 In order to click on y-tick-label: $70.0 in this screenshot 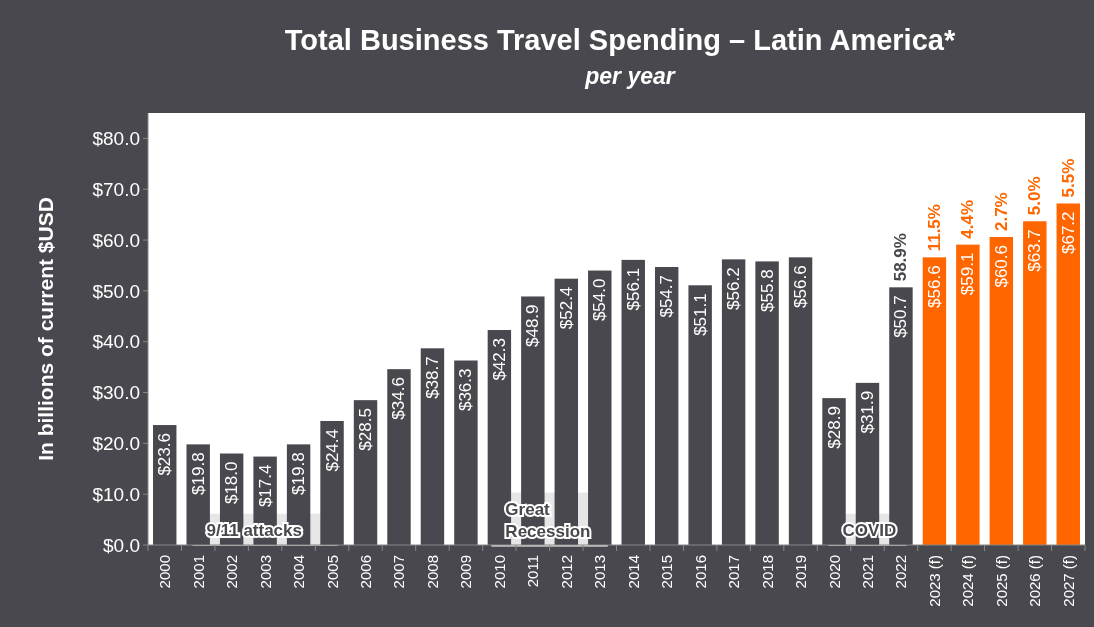, I will do `click(116, 189)`.